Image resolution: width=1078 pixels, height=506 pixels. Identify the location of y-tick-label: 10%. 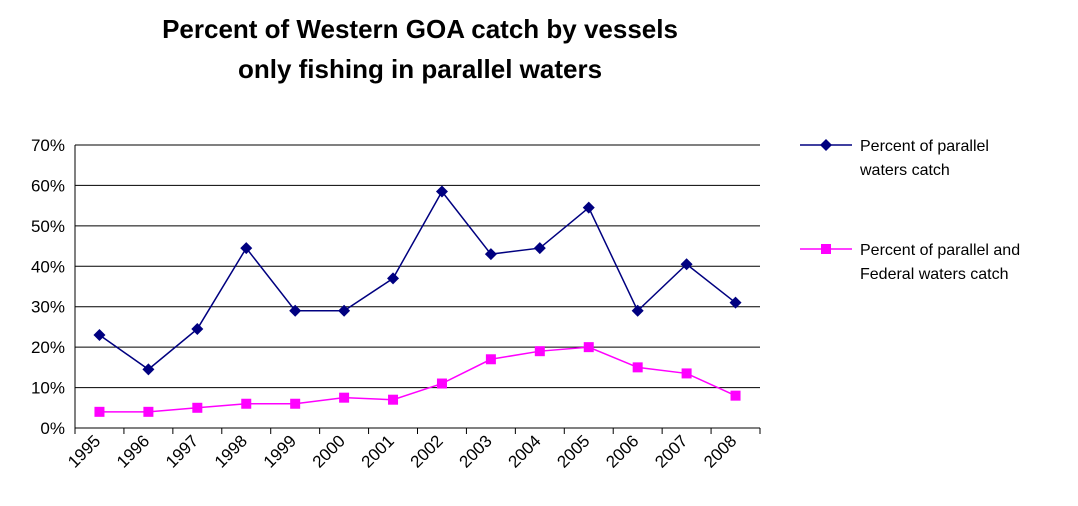
(48, 388).